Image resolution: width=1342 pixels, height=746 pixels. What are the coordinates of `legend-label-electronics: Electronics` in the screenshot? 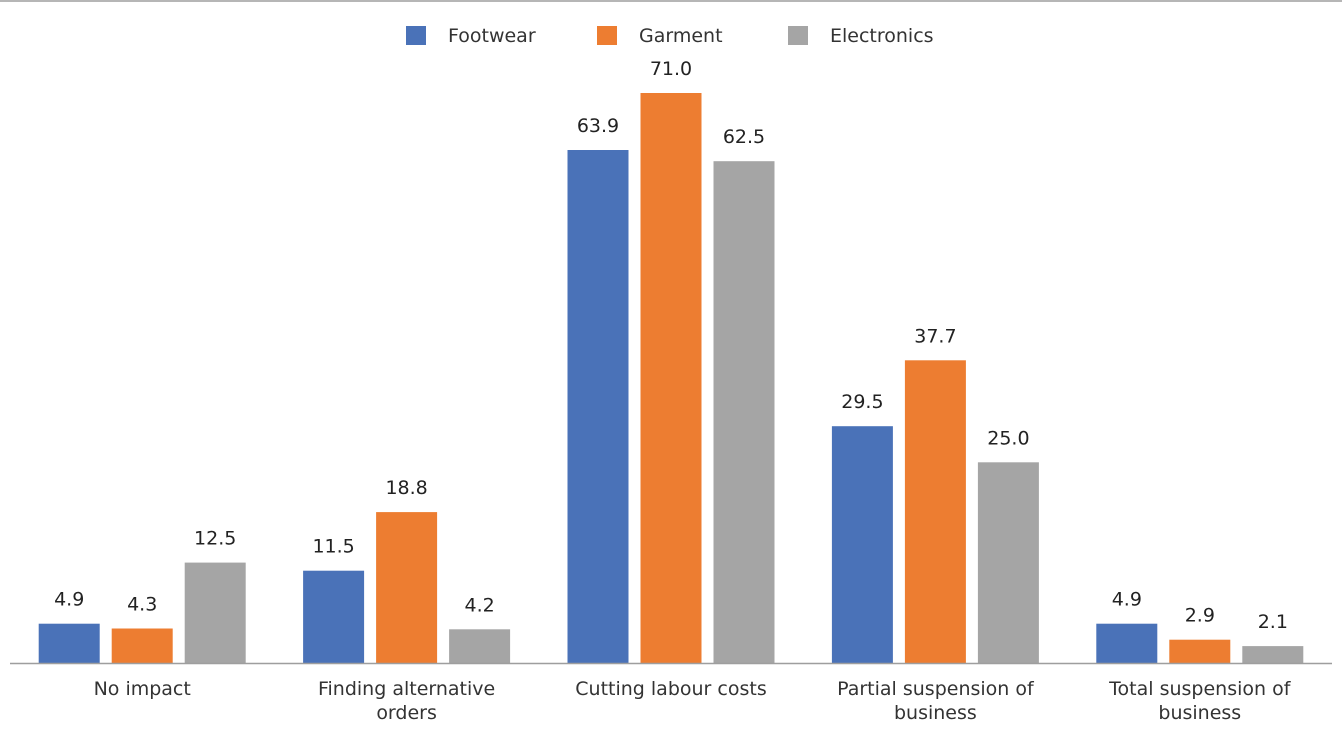 It's located at (882, 36).